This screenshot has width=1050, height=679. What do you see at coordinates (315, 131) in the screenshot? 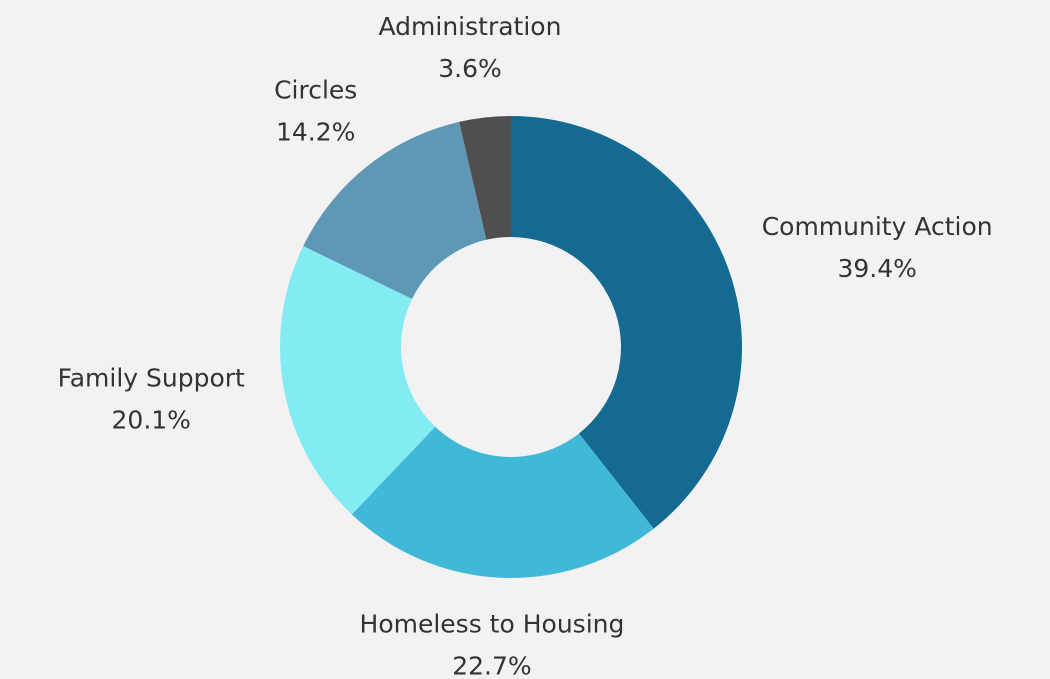
I see `slice-value-label: 14.2%` at bounding box center [315, 131].